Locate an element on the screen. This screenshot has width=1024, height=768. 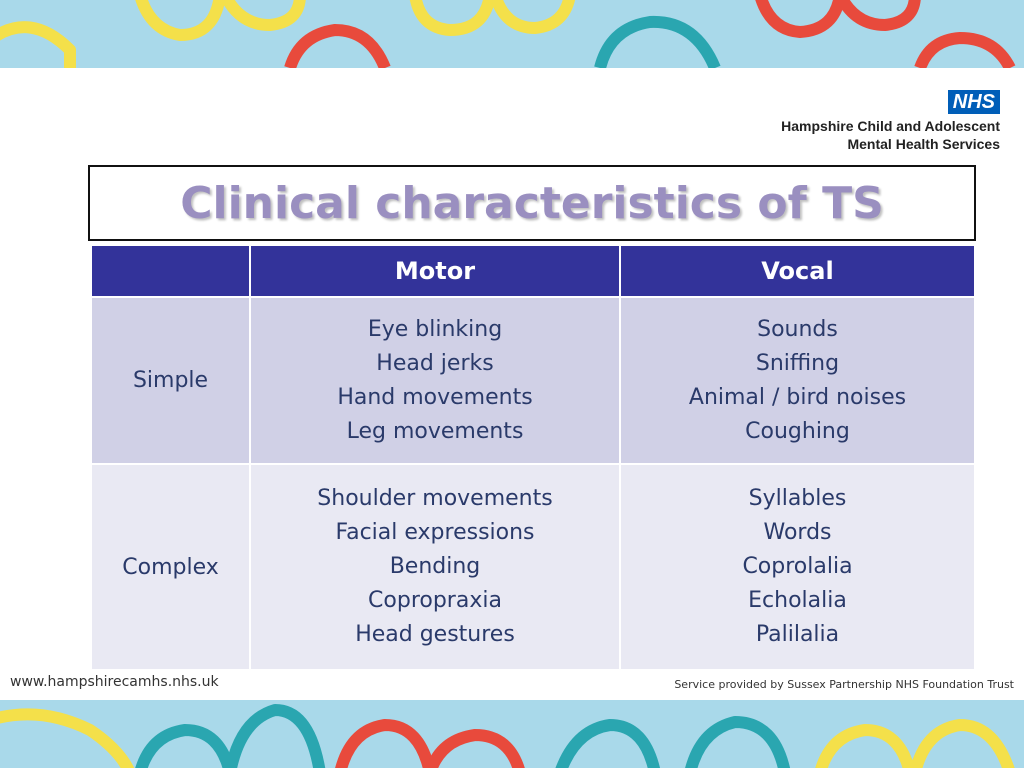
list-item: Head jerks is located at coordinates (435, 363).